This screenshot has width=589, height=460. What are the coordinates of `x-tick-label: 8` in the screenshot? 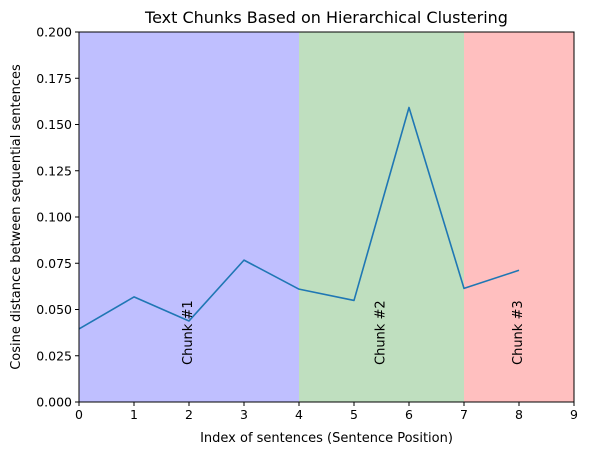 It's located at (519, 414).